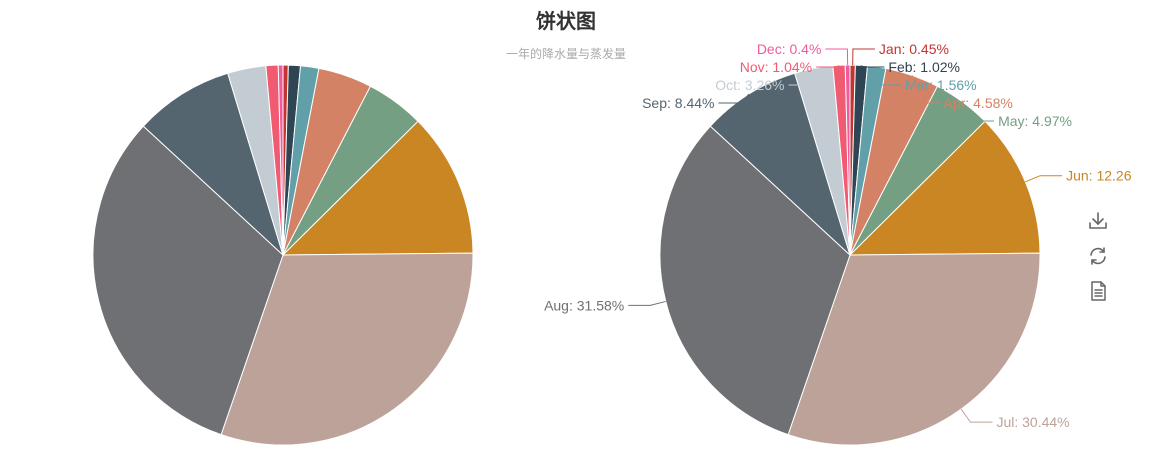  What do you see at coordinates (837, 57) in the screenshot?
I see `label-line-dec` at bounding box center [837, 57].